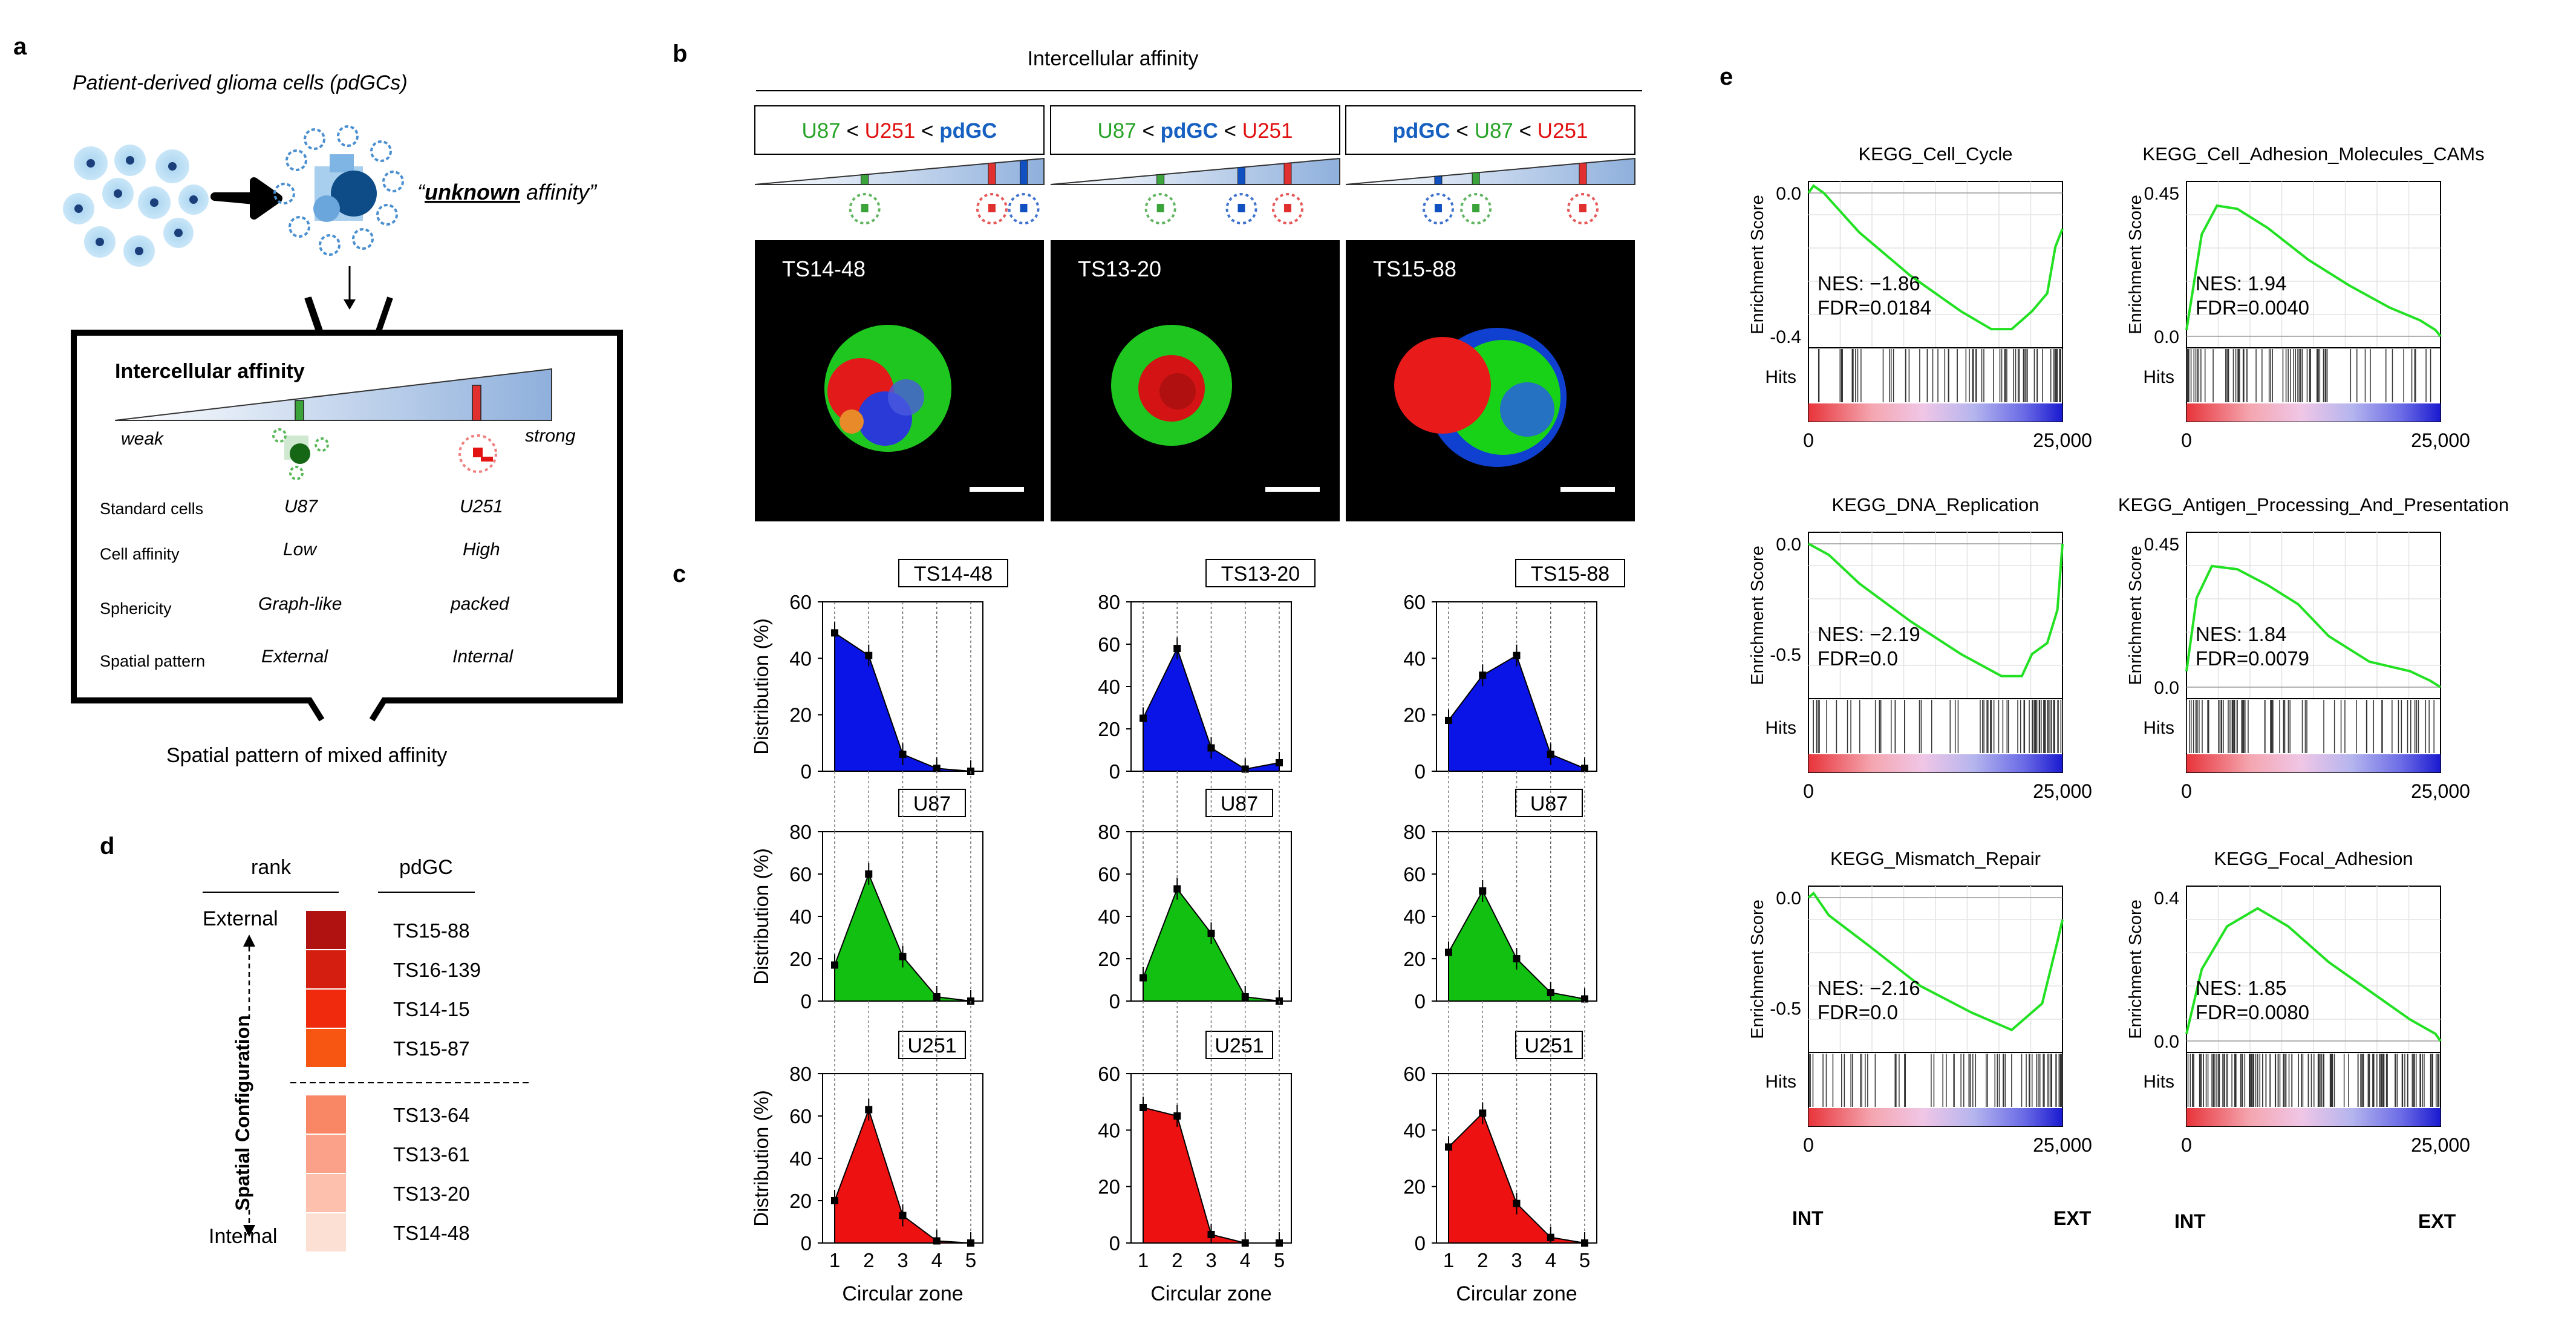 The height and width of the screenshot is (1341, 2576). I want to click on unknown-word: unknown, so click(472, 192).